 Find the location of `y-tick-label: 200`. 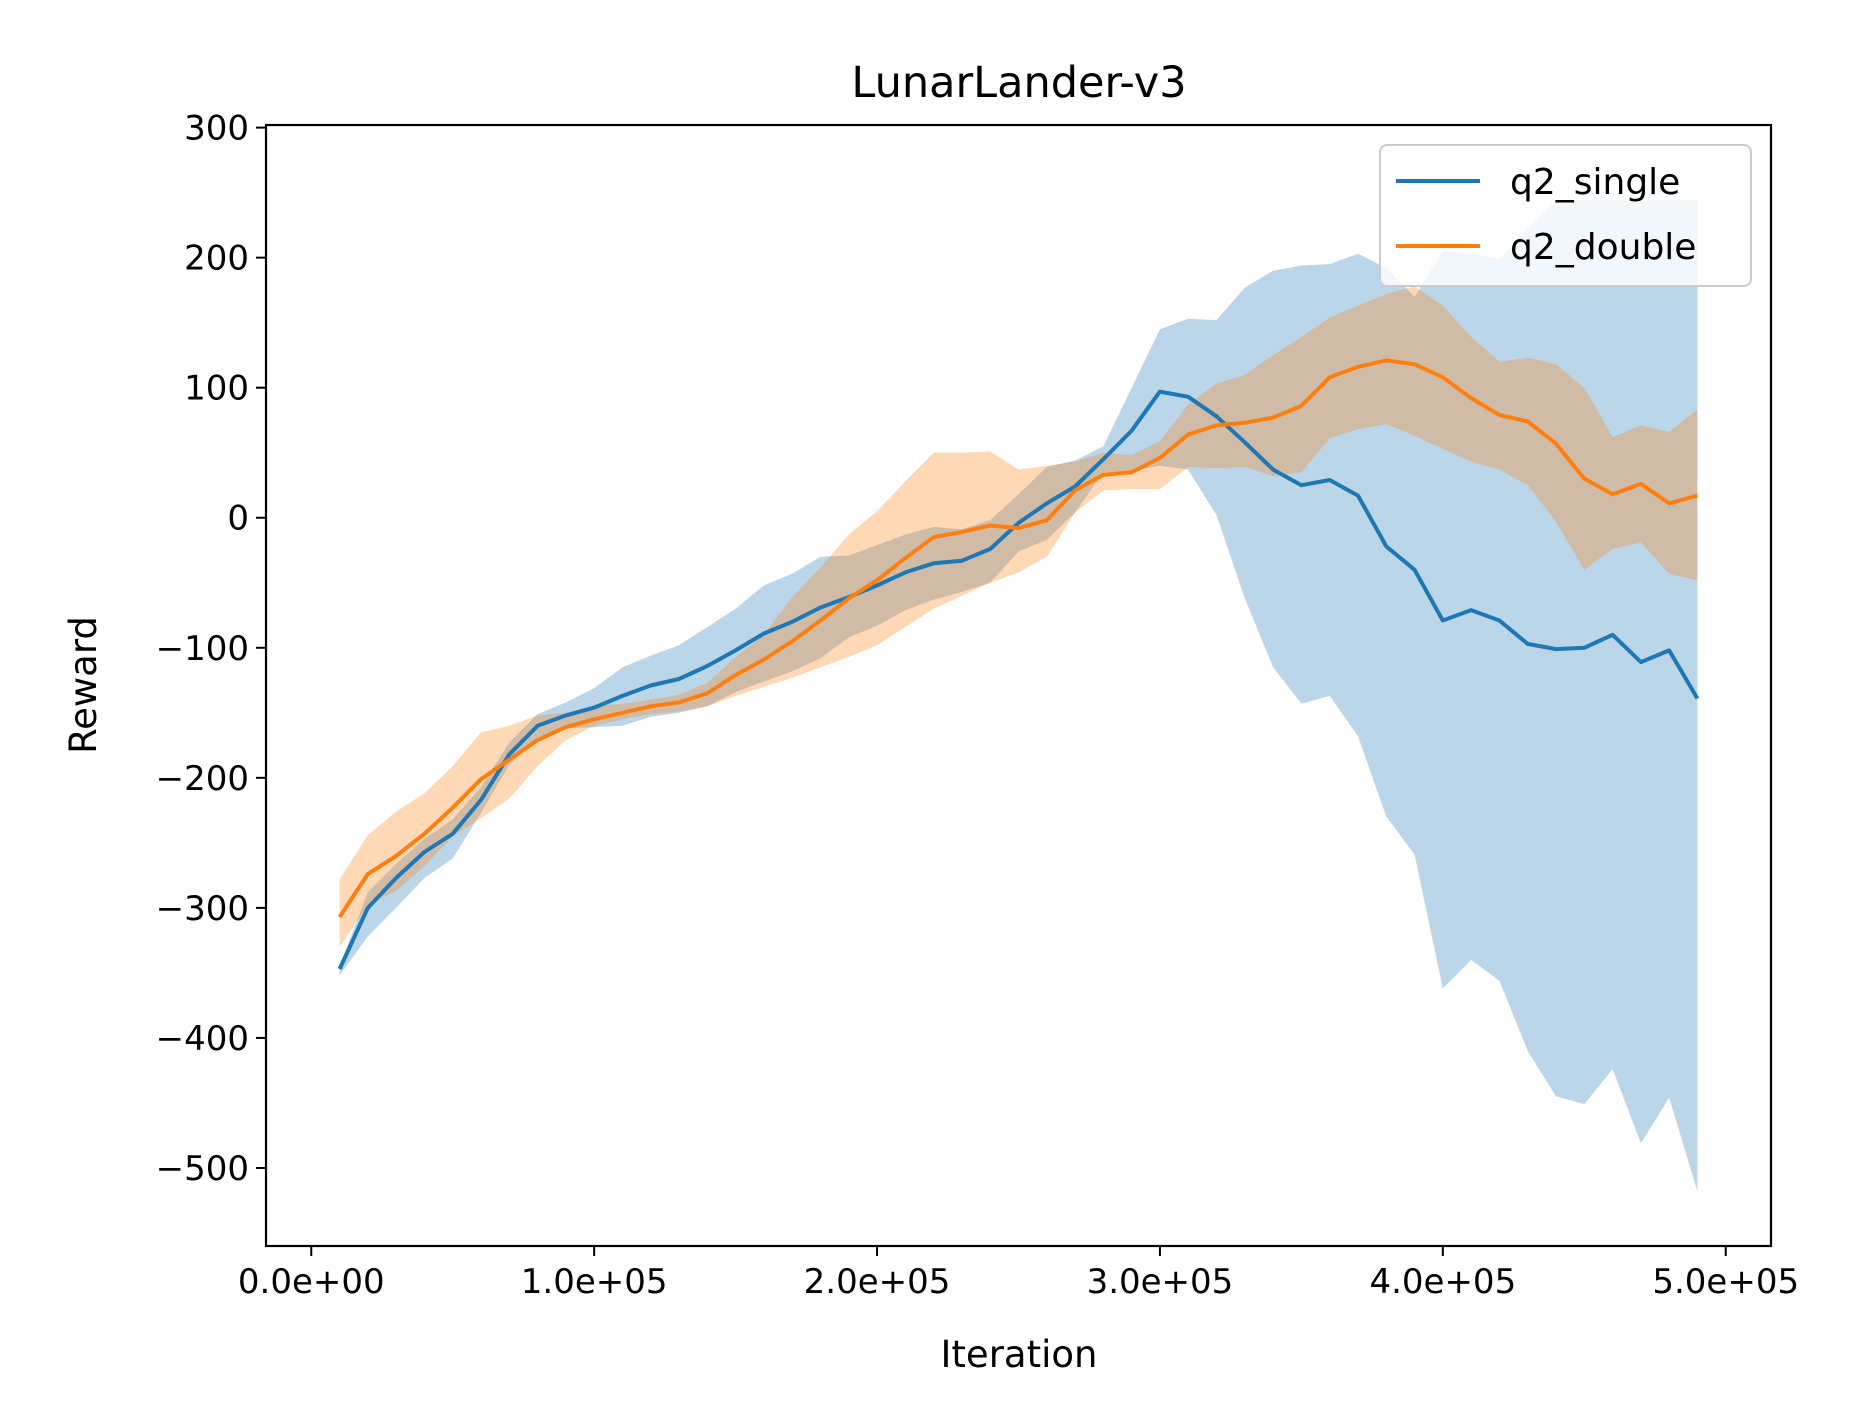

y-tick-label: 200 is located at coordinates (216, 259).